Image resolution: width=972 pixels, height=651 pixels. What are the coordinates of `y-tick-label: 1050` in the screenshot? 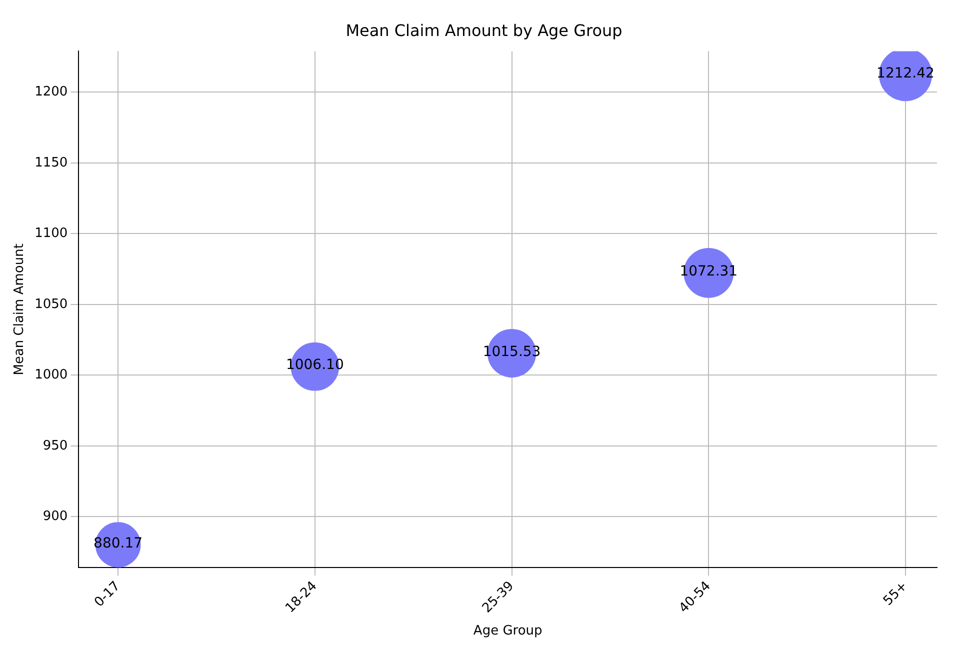 It's located at (51, 304).